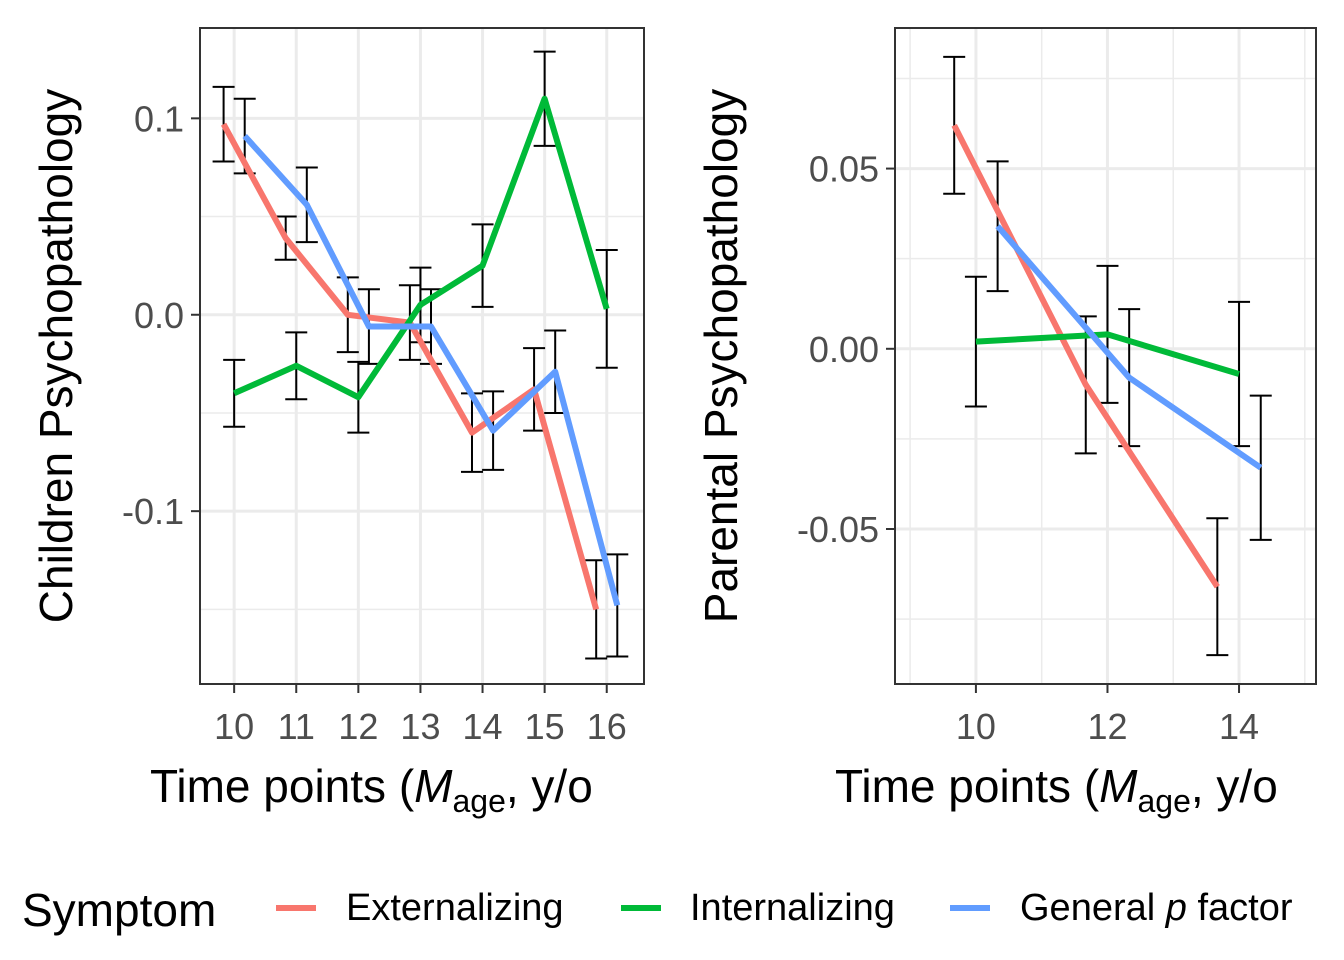  What do you see at coordinates (420, 726) in the screenshot?
I see `x-tick-label: 13` at bounding box center [420, 726].